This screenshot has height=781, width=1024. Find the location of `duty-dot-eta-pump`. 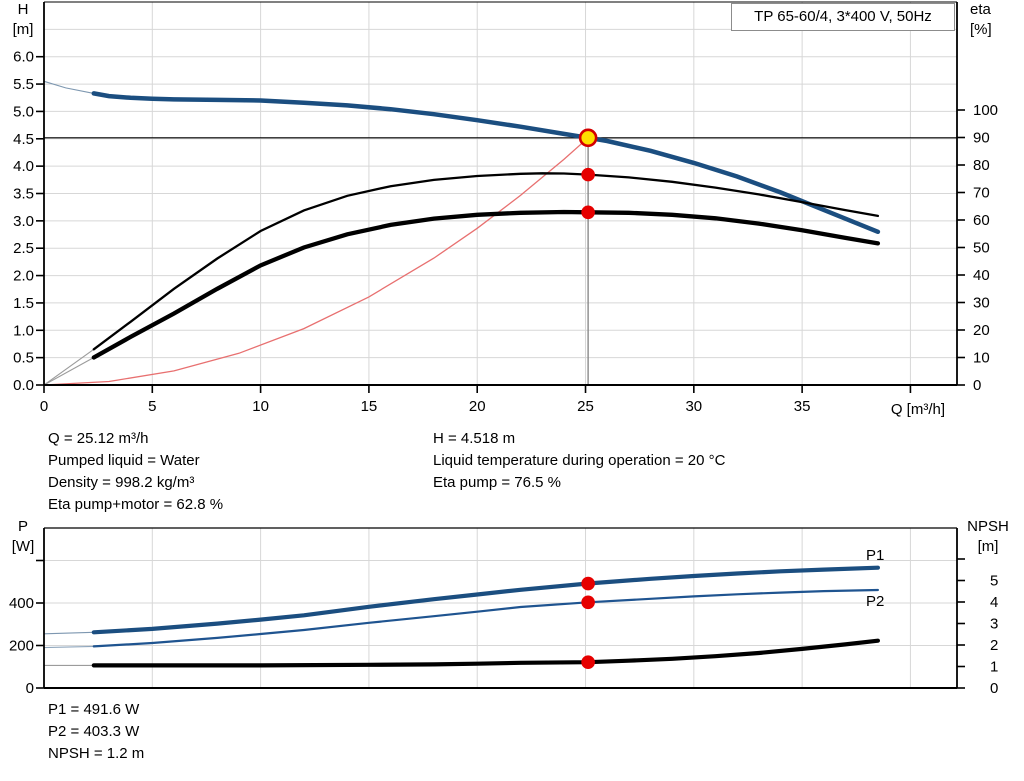

duty-dot-eta-pump is located at coordinates (588, 174).